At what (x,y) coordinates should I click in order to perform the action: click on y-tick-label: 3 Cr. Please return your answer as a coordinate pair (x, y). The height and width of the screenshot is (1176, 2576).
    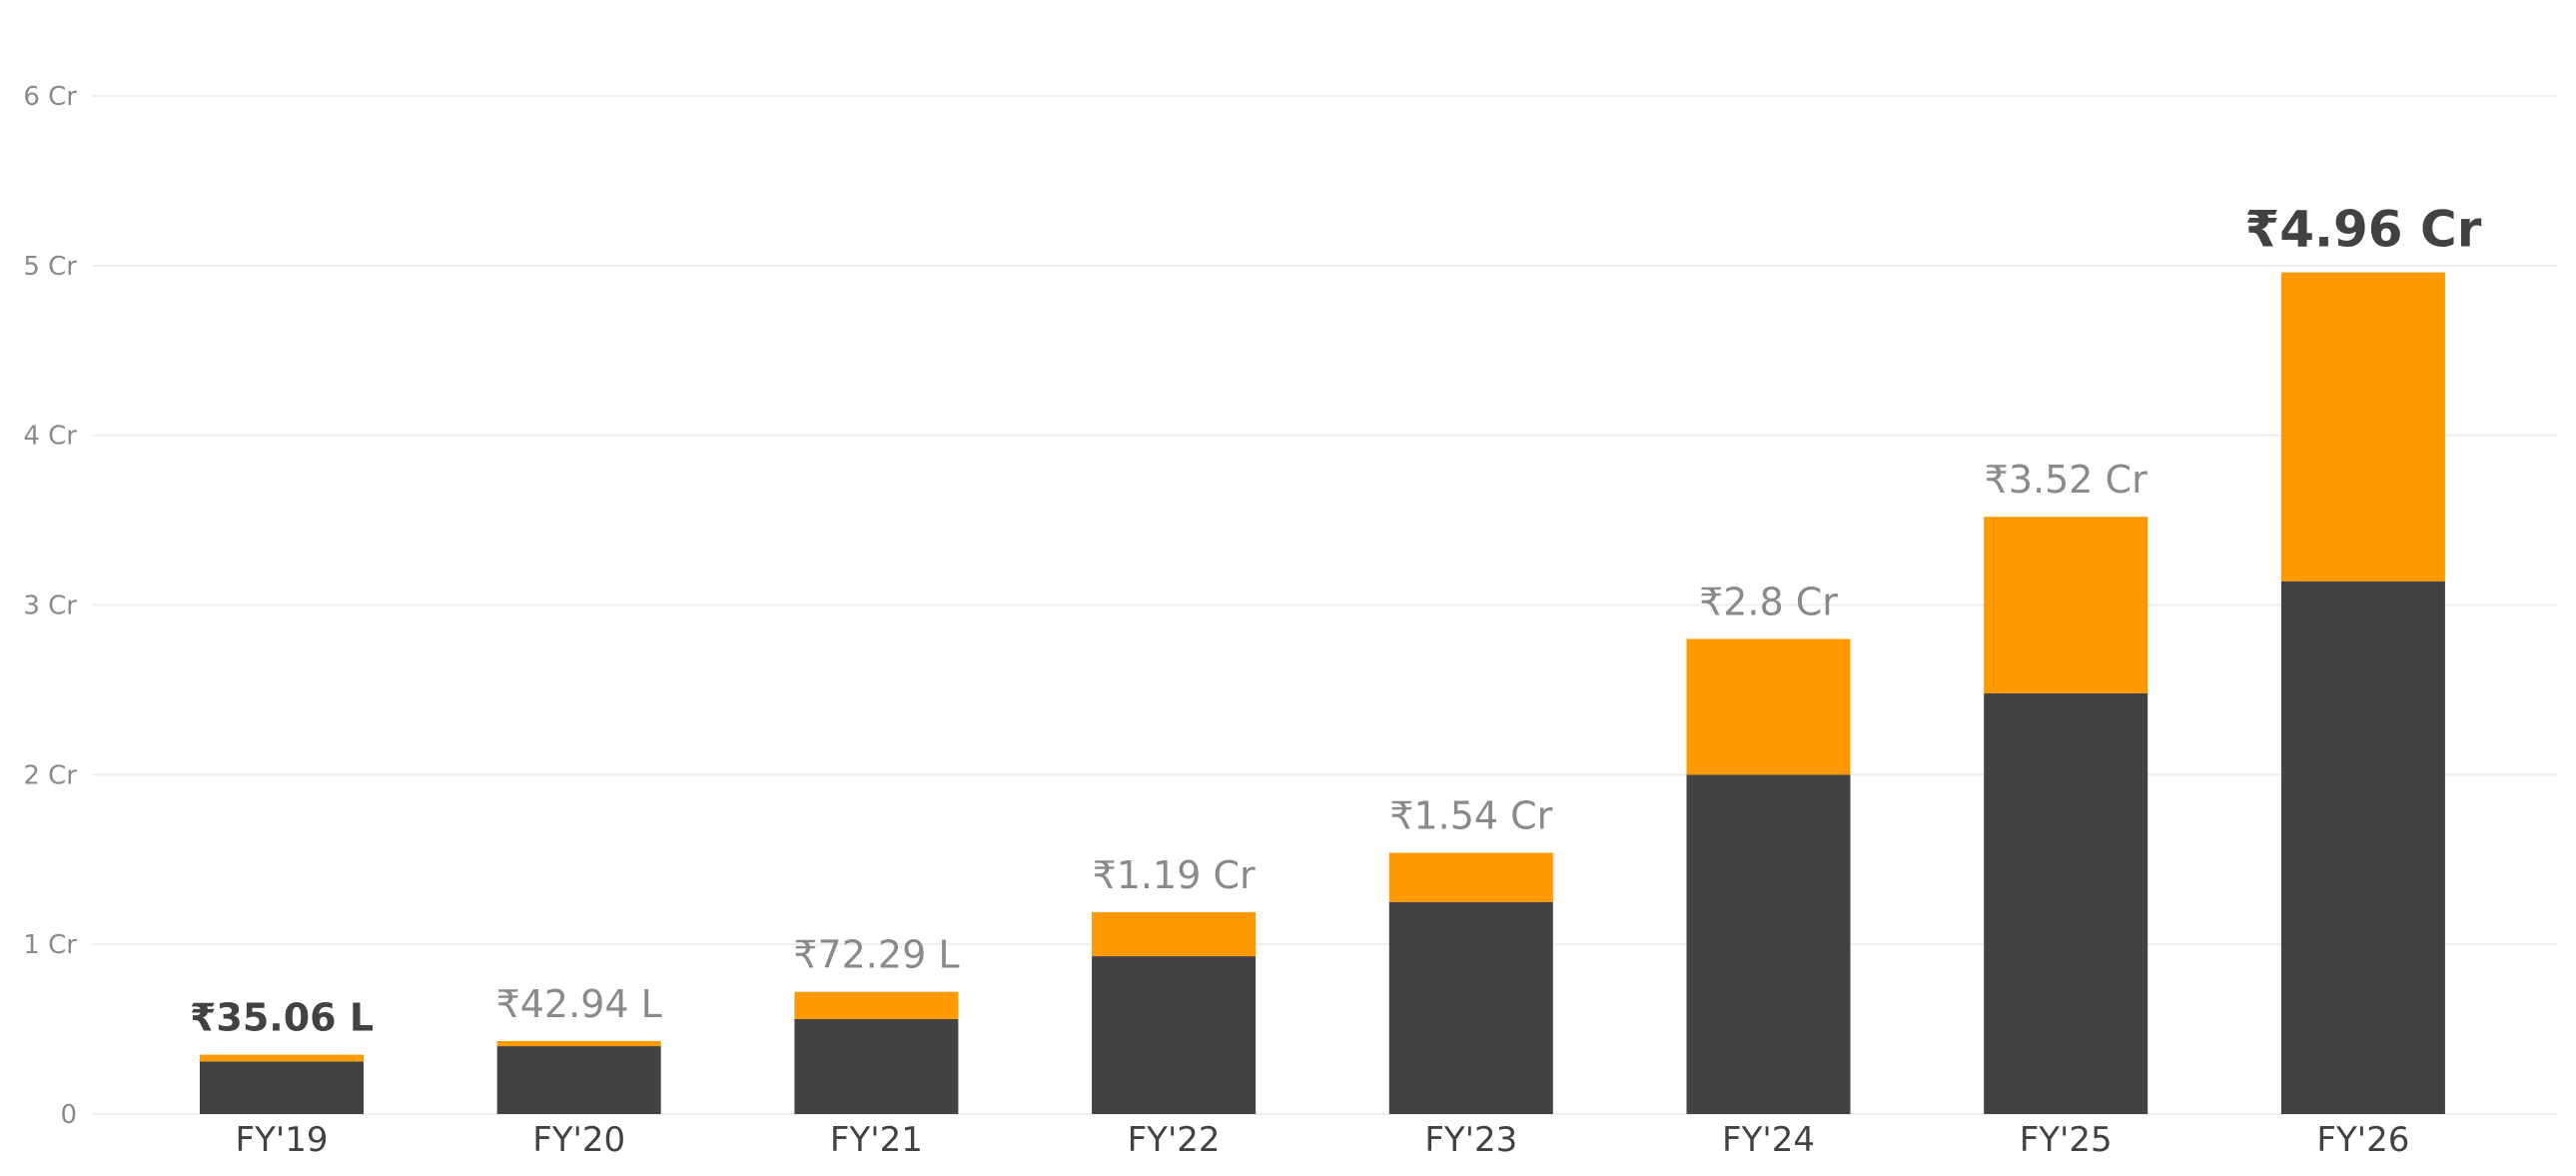
    Looking at the image, I should click on (50, 606).